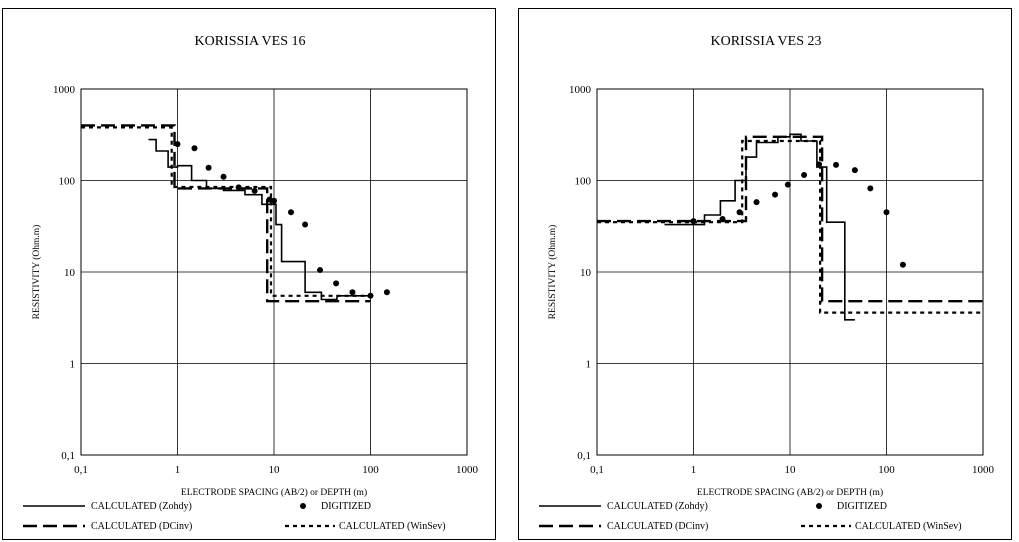 Image resolution: width=1019 pixels, height=542 pixels. What do you see at coordinates (259, 219) in the screenshot?
I see `c0-series-zohdy-line` at bounding box center [259, 219].